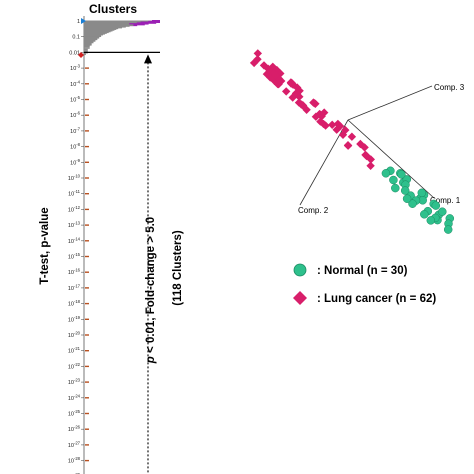 The height and width of the screenshot is (474, 474). What do you see at coordinates (74, 256) in the screenshot?
I see `y-tick-label: 10⁻¹⁵` at bounding box center [74, 256].